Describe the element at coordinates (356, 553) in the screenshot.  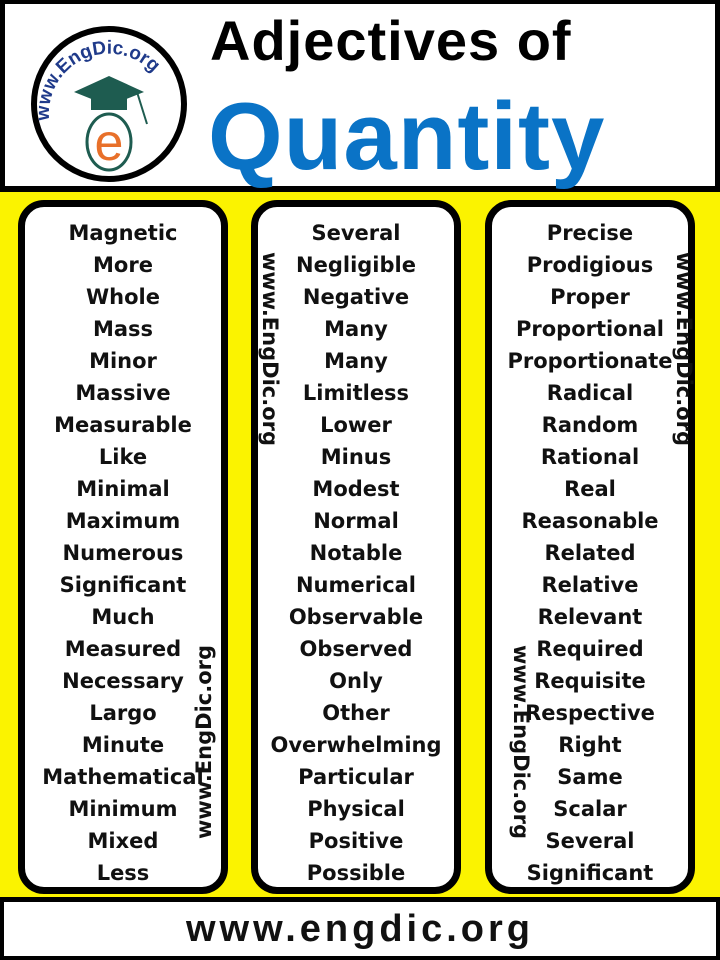
I see `word-item: Notable` at that location.